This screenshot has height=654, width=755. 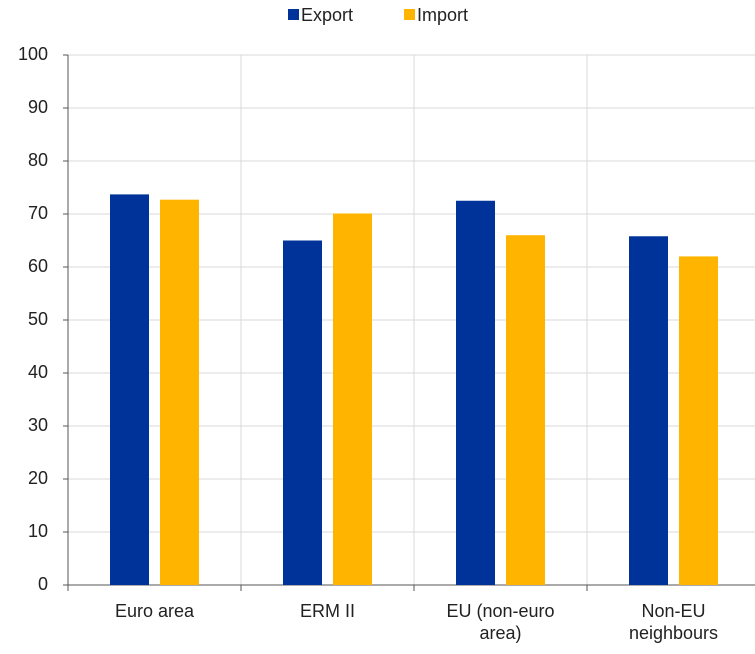 What do you see at coordinates (33, 54) in the screenshot?
I see `y-tick-label: 100` at bounding box center [33, 54].